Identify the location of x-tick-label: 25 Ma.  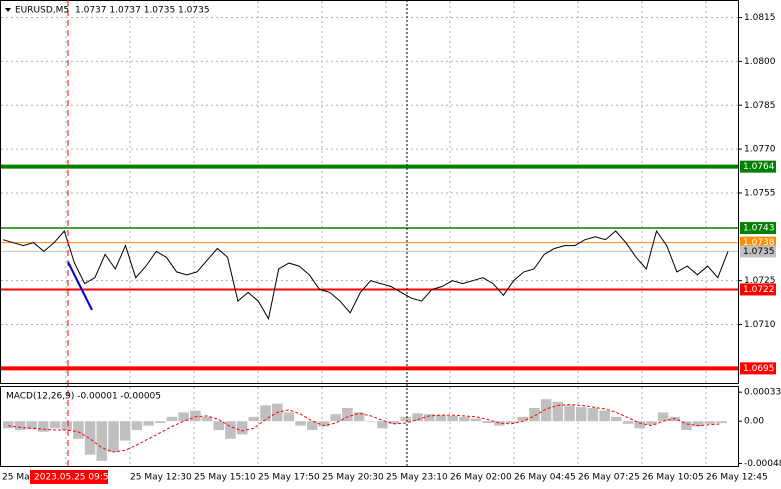
(16, 478).